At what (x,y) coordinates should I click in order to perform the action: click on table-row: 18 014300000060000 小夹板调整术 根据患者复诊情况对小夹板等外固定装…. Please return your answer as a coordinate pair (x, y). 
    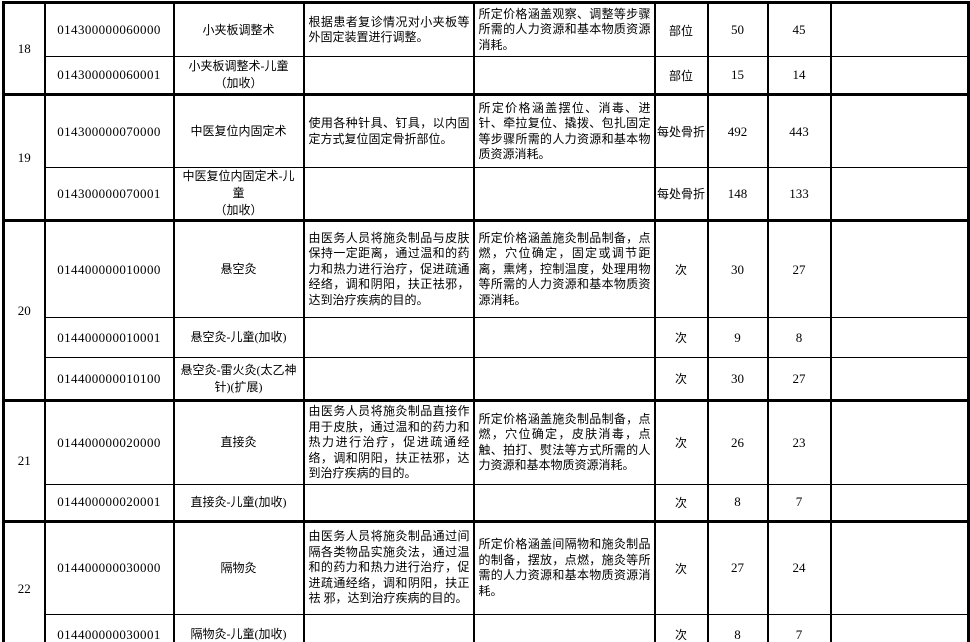
    Looking at the image, I should click on (486, 48).